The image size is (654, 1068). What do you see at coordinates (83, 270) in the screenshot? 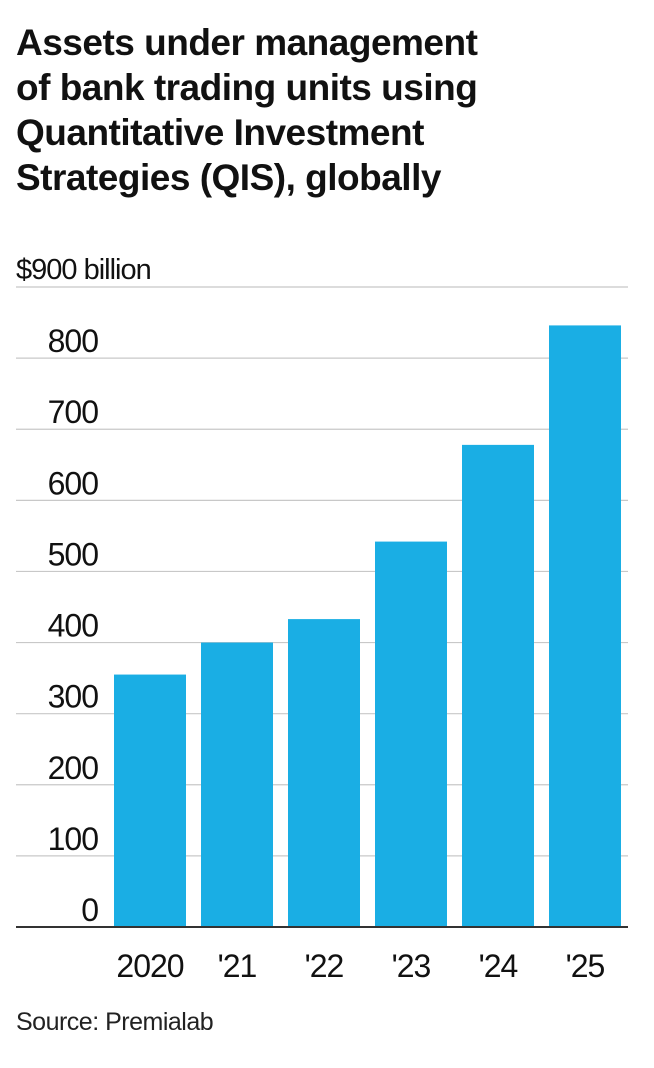
I see `unit-label: $900 billion` at bounding box center [83, 270].